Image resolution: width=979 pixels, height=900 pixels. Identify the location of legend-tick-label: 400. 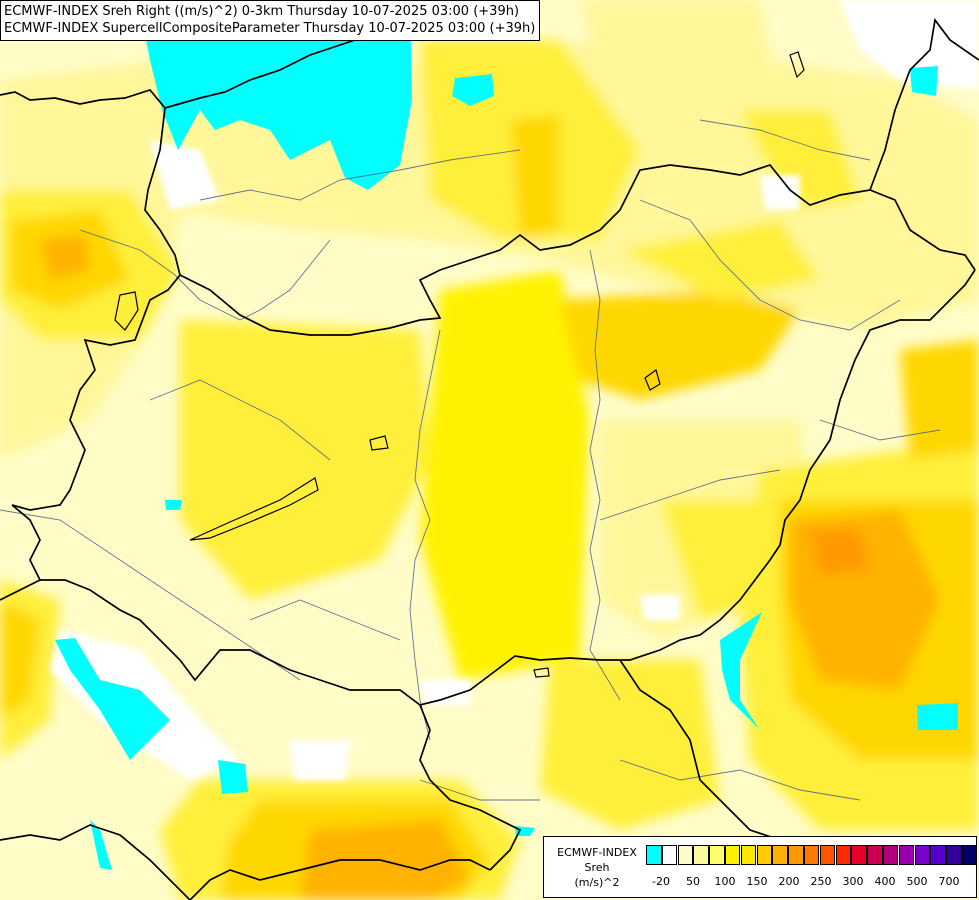
(885, 881).